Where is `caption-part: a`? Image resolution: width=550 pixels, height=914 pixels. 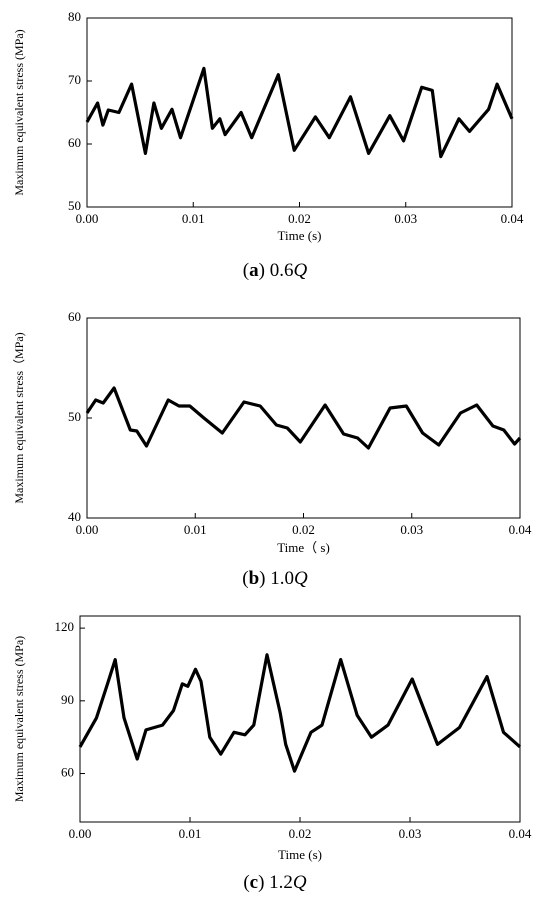 caption-part: a is located at coordinates (254, 270).